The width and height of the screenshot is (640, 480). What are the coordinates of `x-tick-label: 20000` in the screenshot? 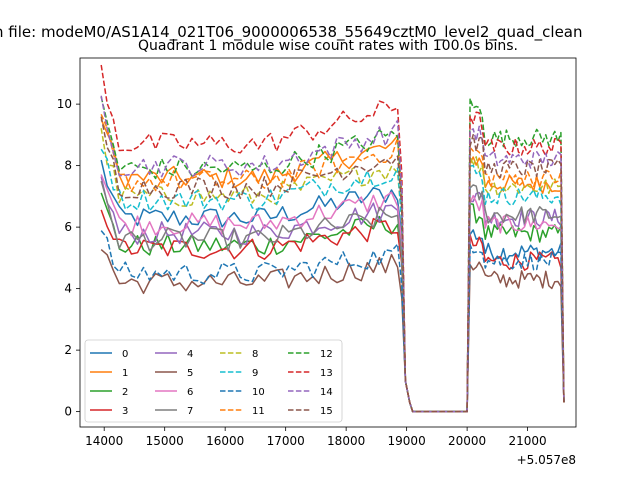 It's located at (467, 441).